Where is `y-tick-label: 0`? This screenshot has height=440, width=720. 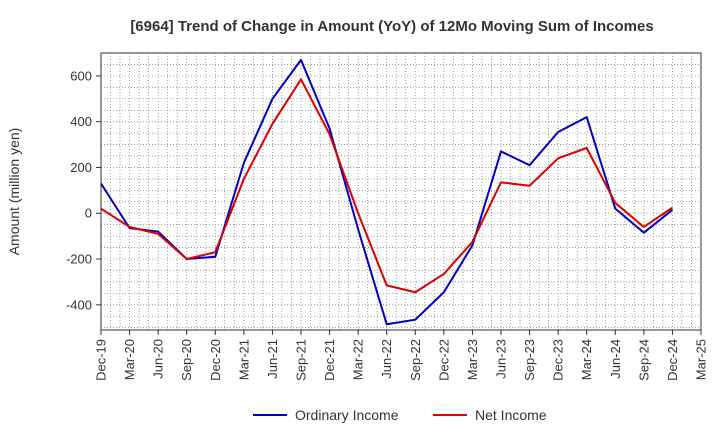
y-tick-label: 0 is located at coordinates (88, 213).